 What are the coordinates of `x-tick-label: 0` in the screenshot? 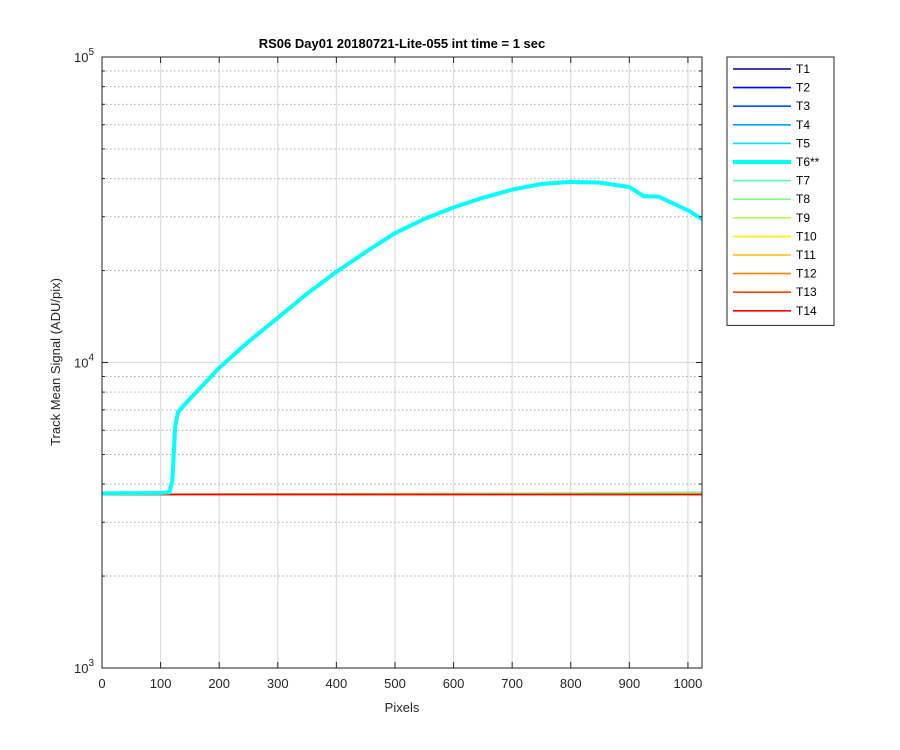 It's located at (101, 683).